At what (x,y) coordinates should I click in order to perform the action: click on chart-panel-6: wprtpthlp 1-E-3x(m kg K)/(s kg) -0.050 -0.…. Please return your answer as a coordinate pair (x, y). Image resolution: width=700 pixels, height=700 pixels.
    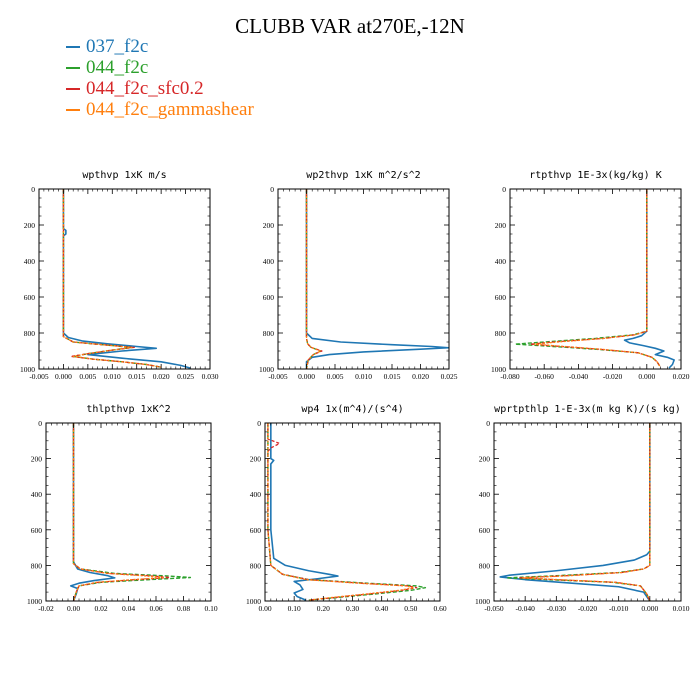
    Looking at the image, I should click on (582, 508).